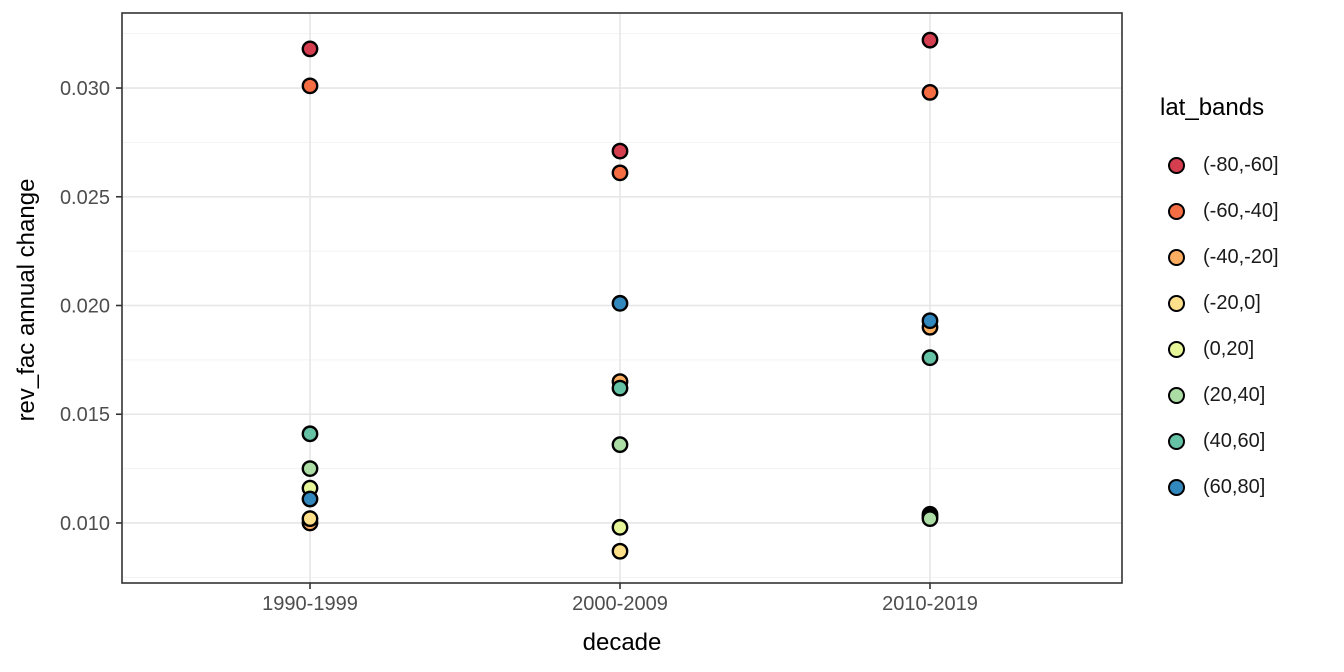  Describe the element at coordinates (1241, 256) in the screenshot. I see `legend-item-label: (-40,-20]` at that location.